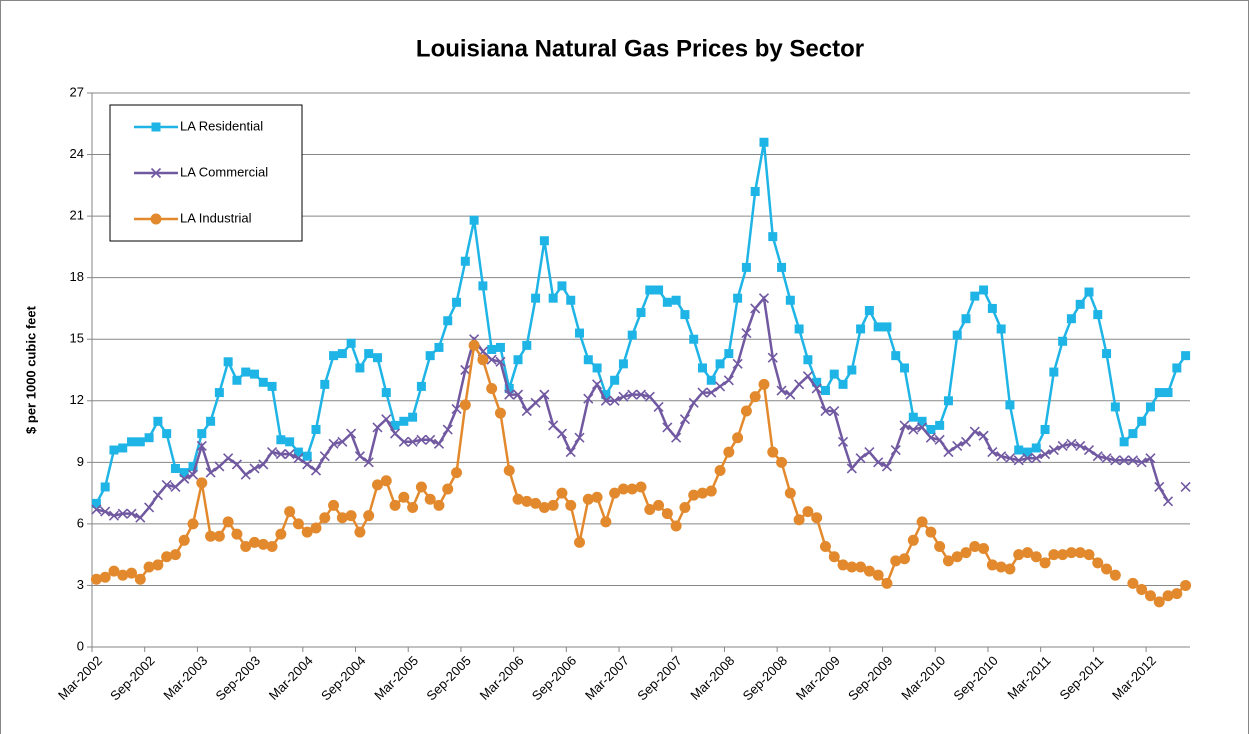 The width and height of the screenshot is (1250, 734). What do you see at coordinates (77, 215) in the screenshot?
I see `y-tick-label: 21` at bounding box center [77, 215].